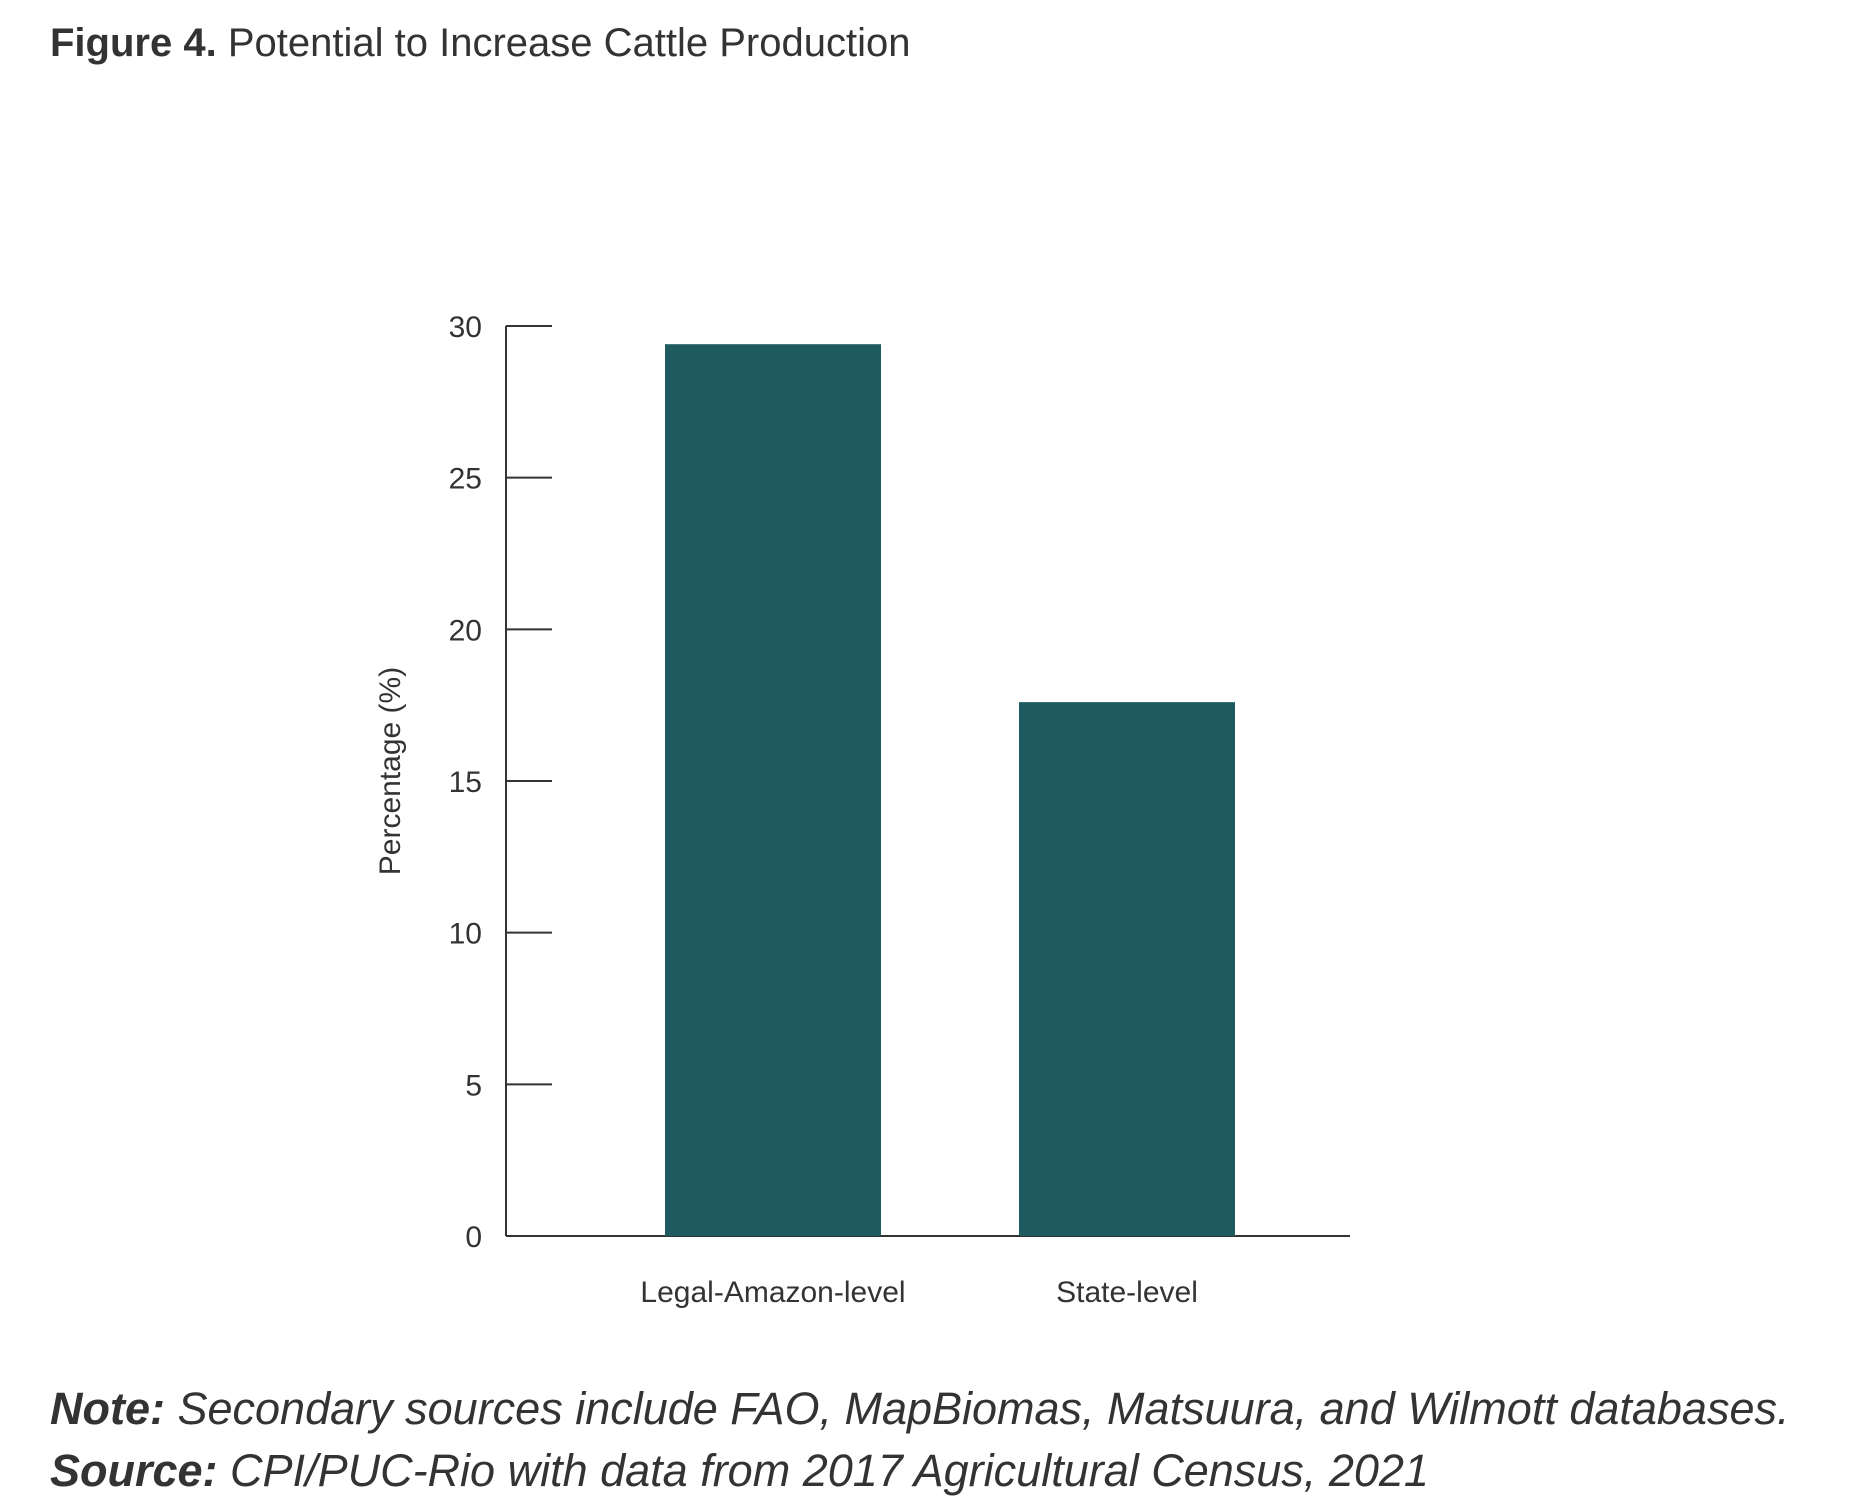 The width and height of the screenshot is (1858, 1503). Describe the element at coordinates (473, 1085) in the screenshot. I see `y-tick-label-5: 5` at that location.